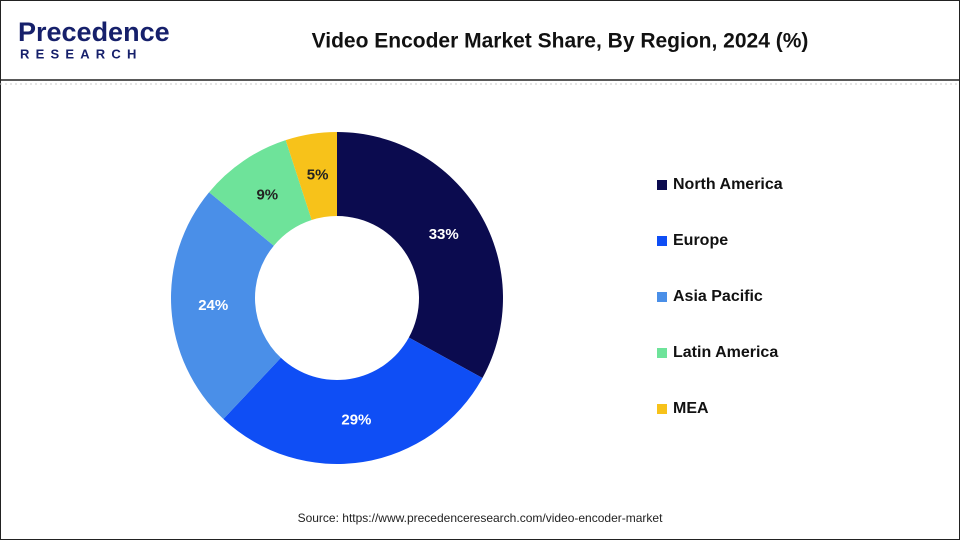  I want to click on brand-name: Precedence, so click(94, 32).